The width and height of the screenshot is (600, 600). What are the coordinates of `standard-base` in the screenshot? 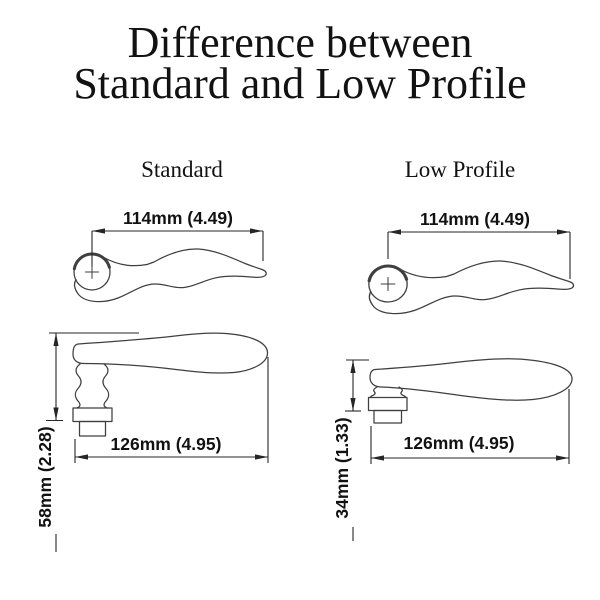 It's located at (92, 428).